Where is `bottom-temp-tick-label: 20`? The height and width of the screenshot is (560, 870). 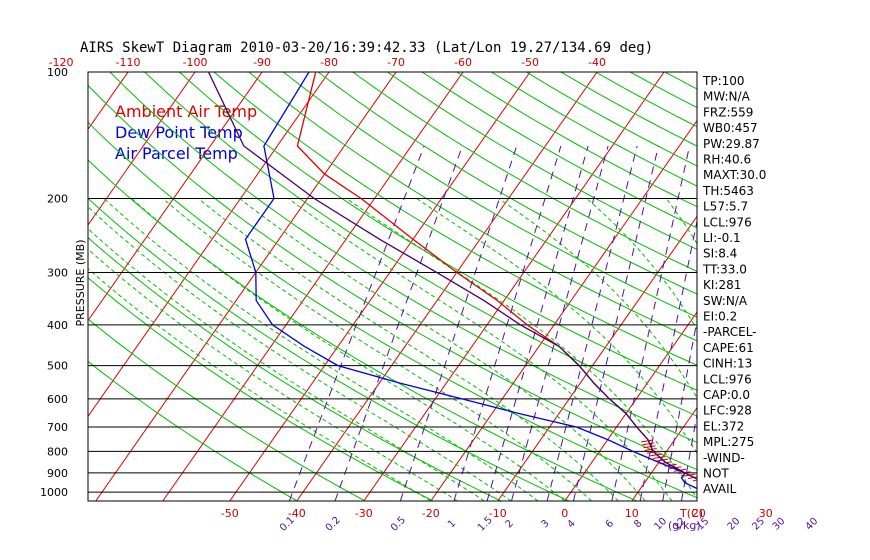 bottom-temp-tick-label: 20 is located at coordinates (699, 513).